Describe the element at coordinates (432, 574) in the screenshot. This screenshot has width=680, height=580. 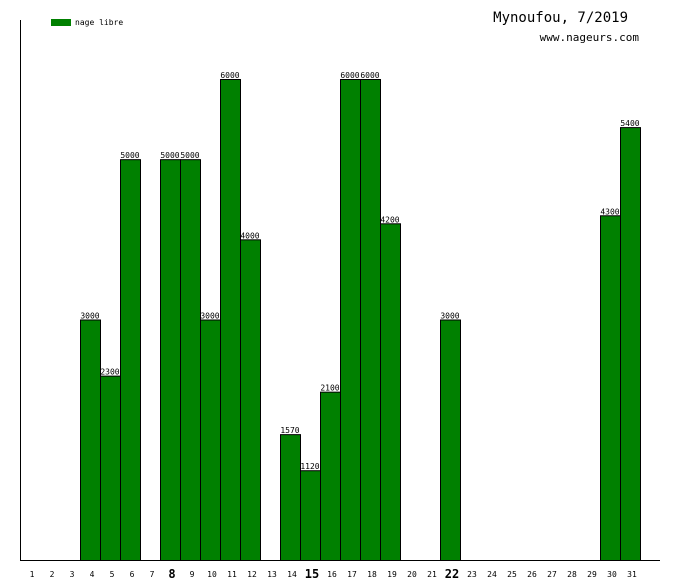
I see `x-tick-label: 21` at that location.